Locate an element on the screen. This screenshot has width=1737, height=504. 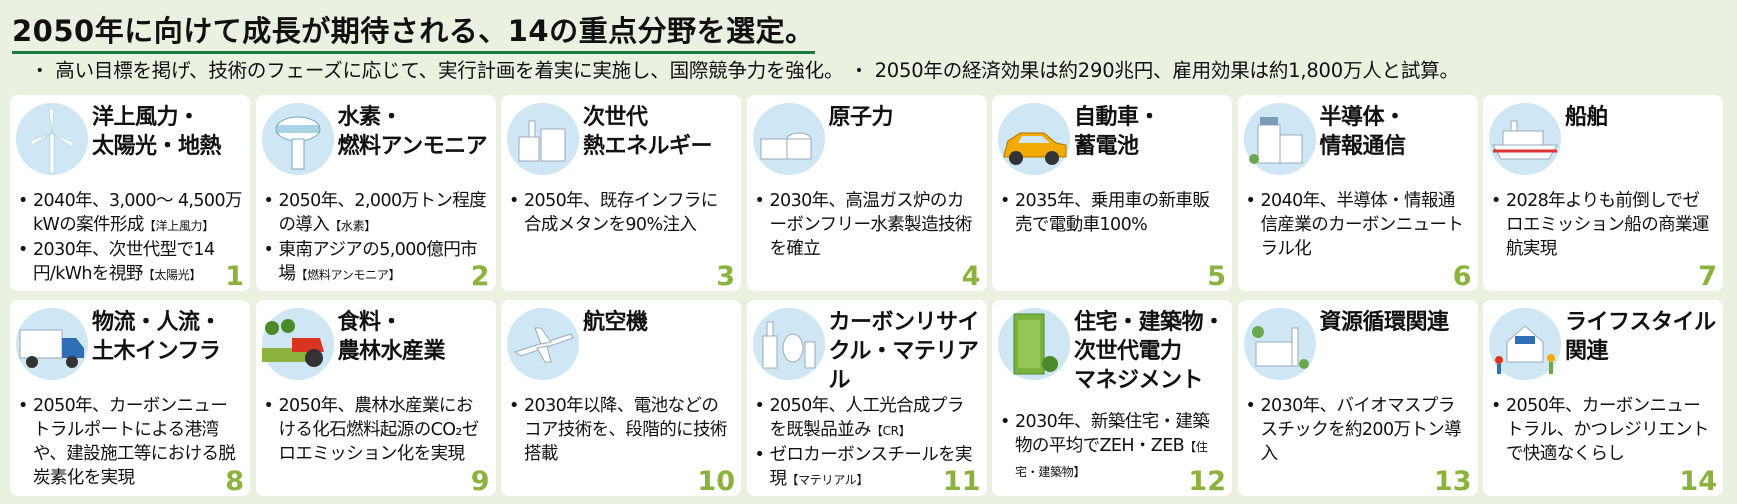
sector-number: 6 is located at coordinates (1462, 276).